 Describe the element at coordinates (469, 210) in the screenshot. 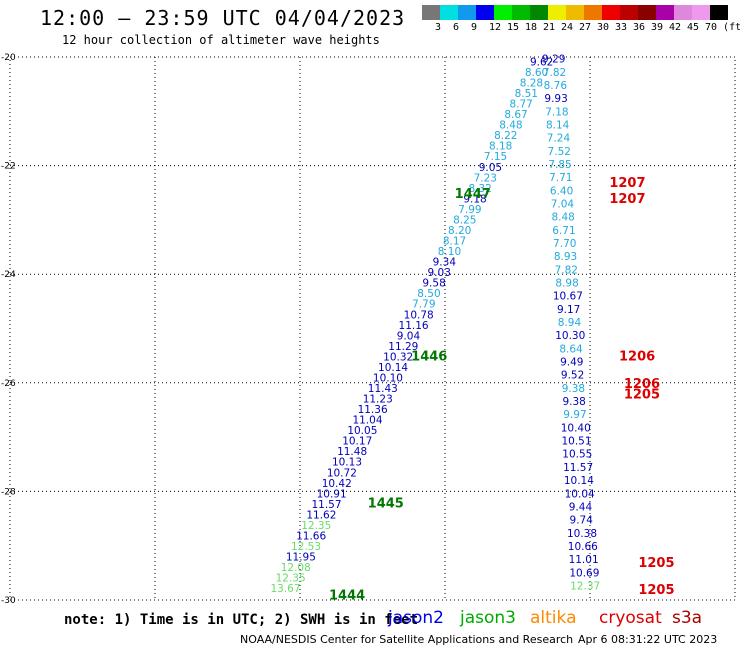

I see `swh-value: 7.99` at that location.